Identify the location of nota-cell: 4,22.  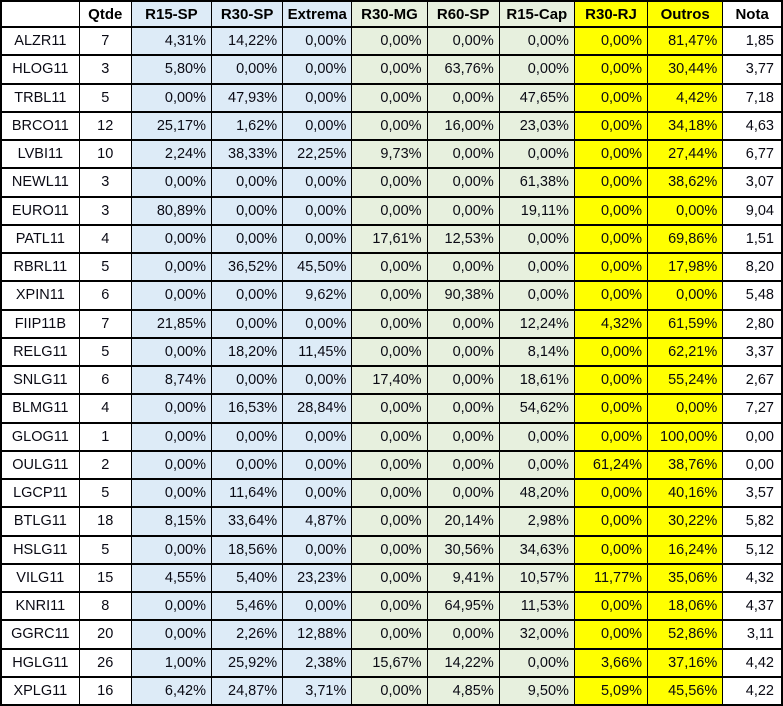
(752, 690).